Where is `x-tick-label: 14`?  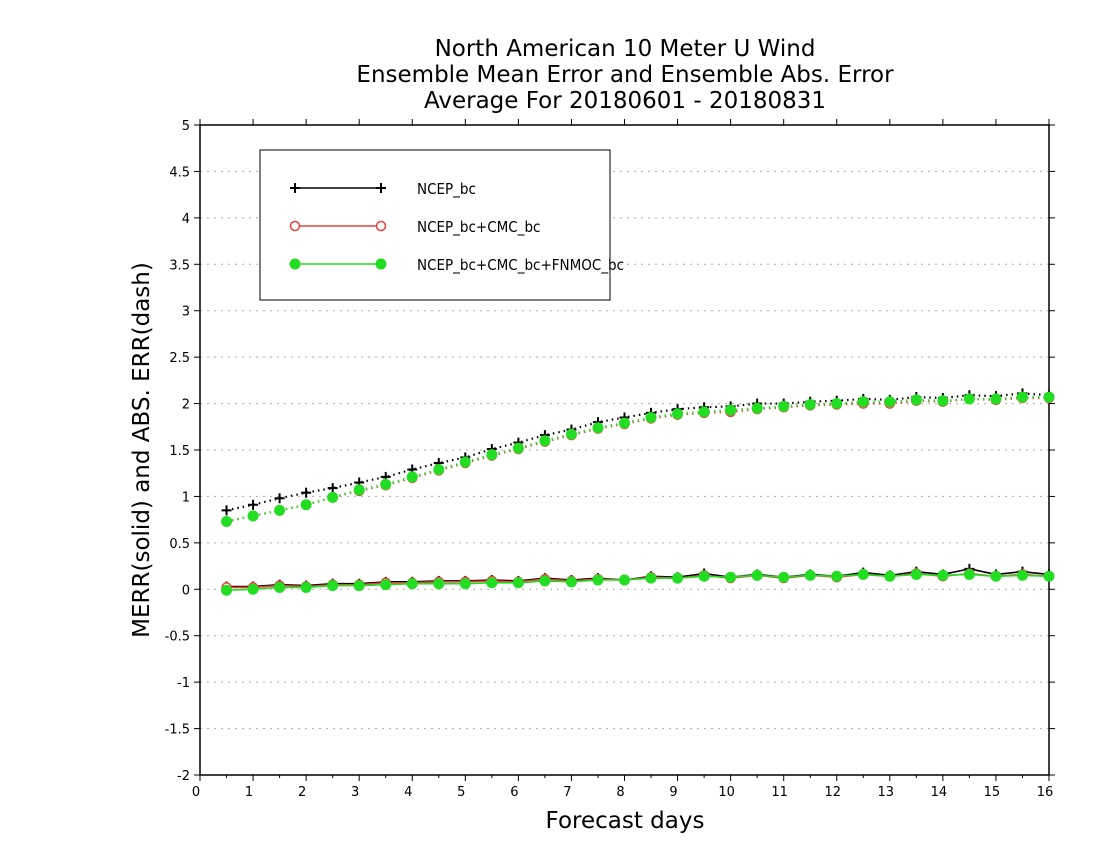 x-tick-label: 14 is located at coordinates (939, 792).